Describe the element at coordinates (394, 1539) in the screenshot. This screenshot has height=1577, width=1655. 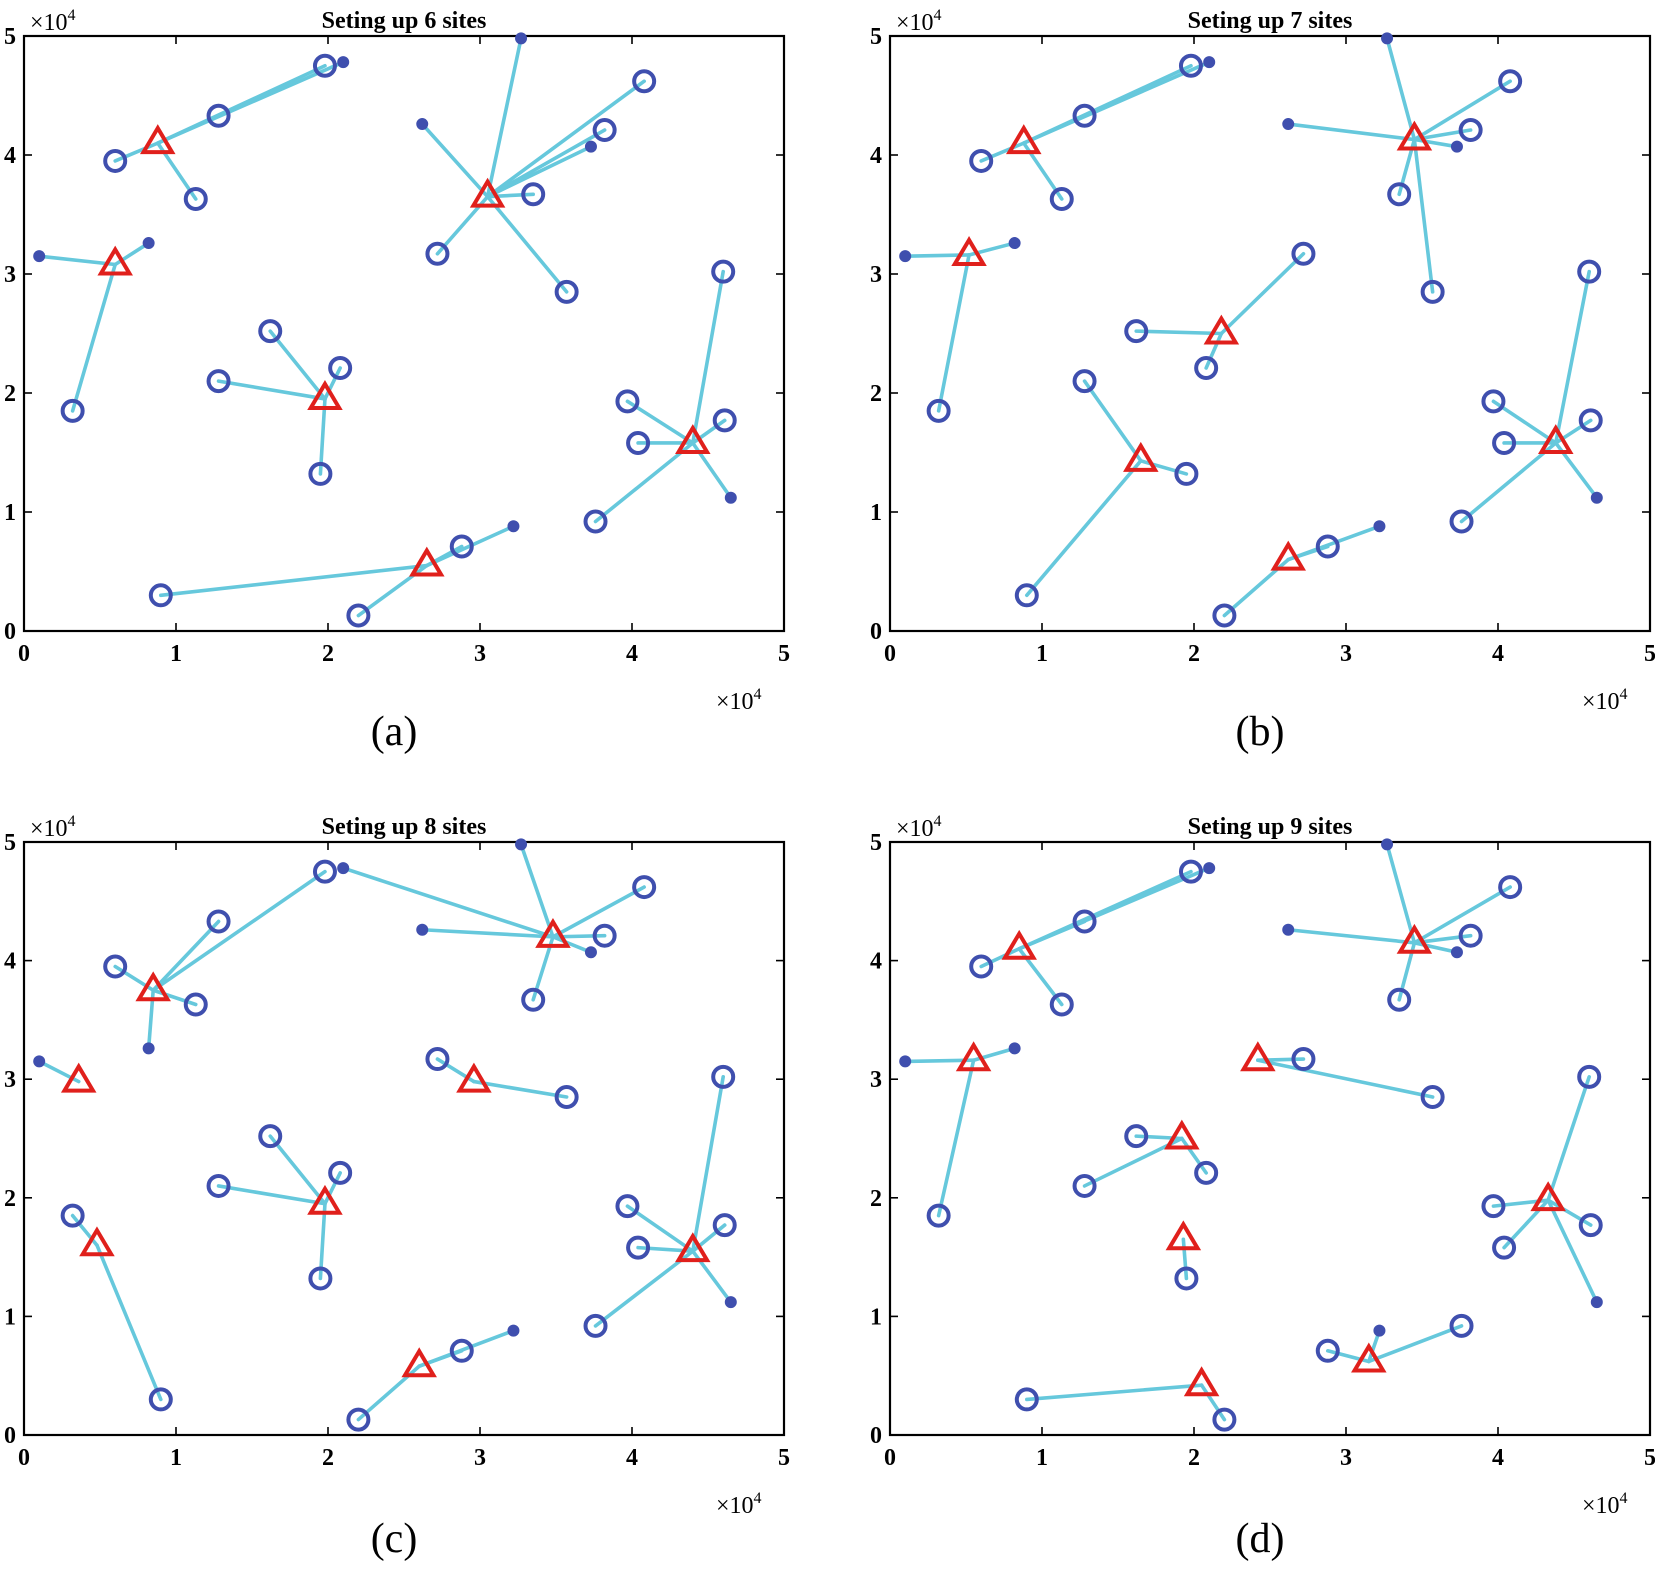
I see `panel-caption: (c)` at that location.